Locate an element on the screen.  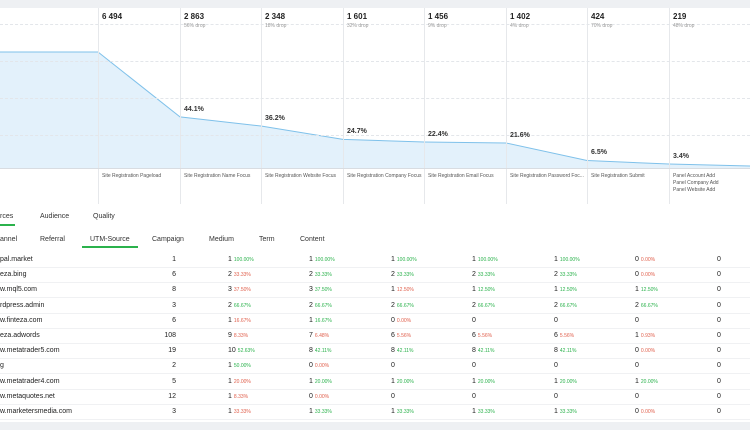
stage-drop: 18% drop is located at coordinates (276, 26).